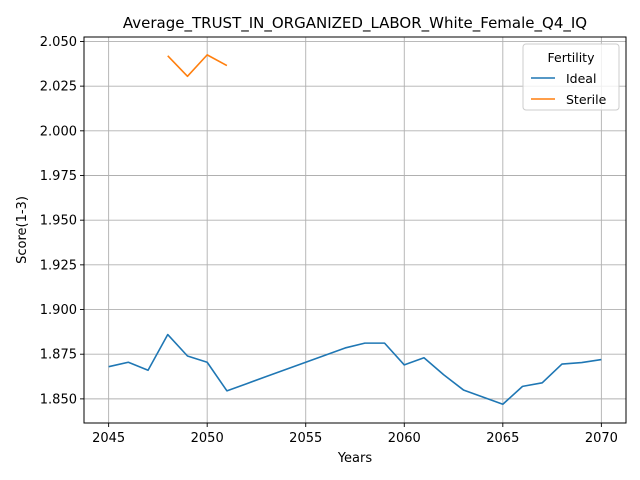 The height and width of the screenshot is (480, 640). I want to click on x-tick-label: 2050, so click(207, 438).